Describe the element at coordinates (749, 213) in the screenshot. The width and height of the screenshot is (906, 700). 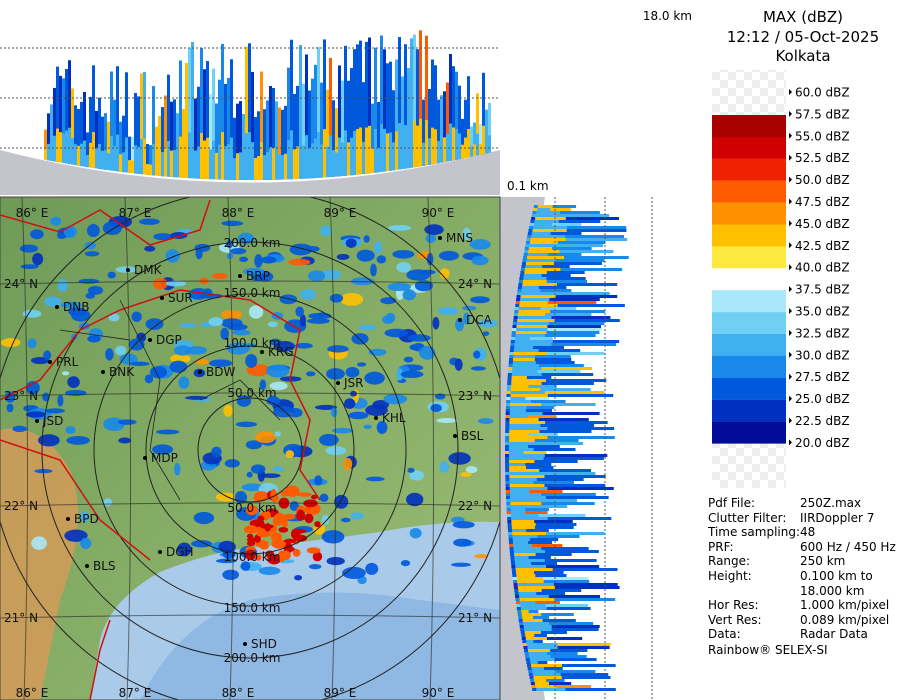
I see `legend-swatch` at that location.